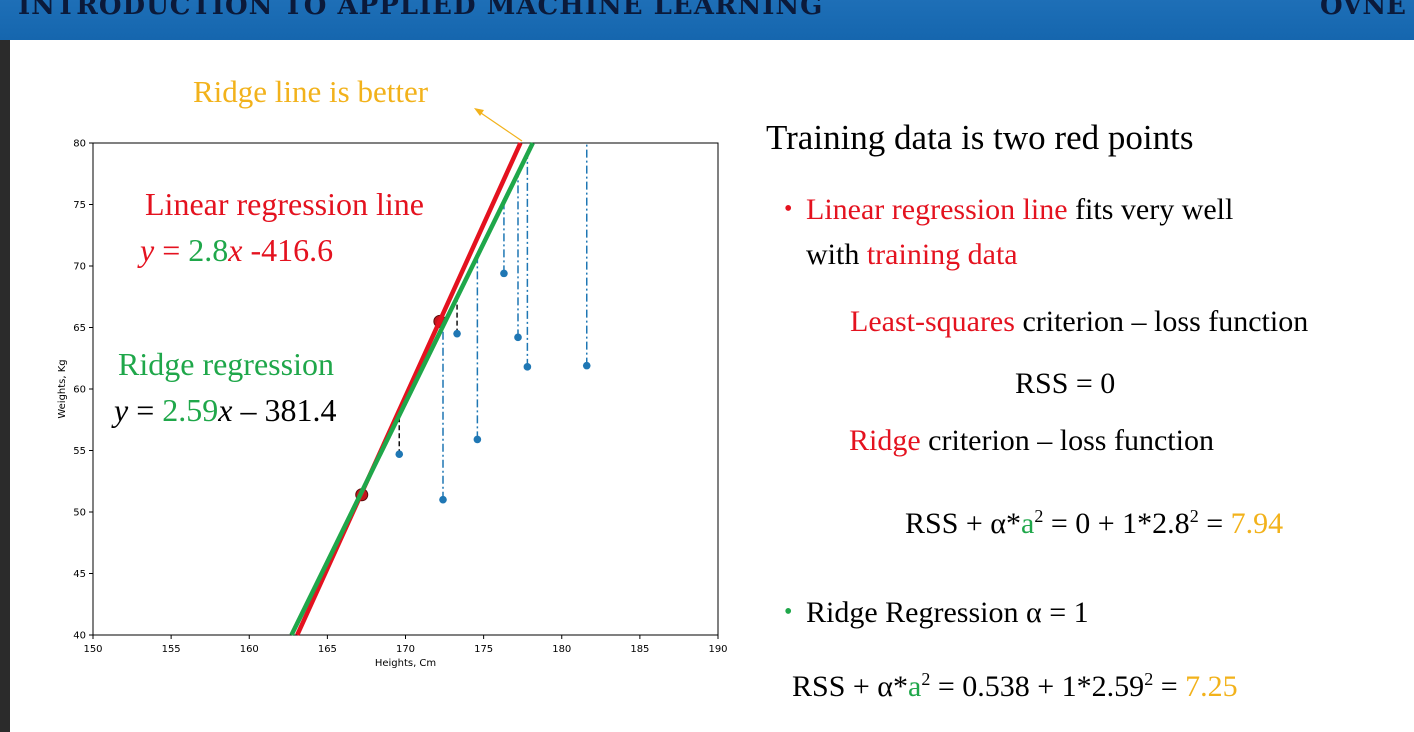  Describe the element at coordinates (932, 321) in the screenshot. I see `ls-red: Least-squares` at that location.